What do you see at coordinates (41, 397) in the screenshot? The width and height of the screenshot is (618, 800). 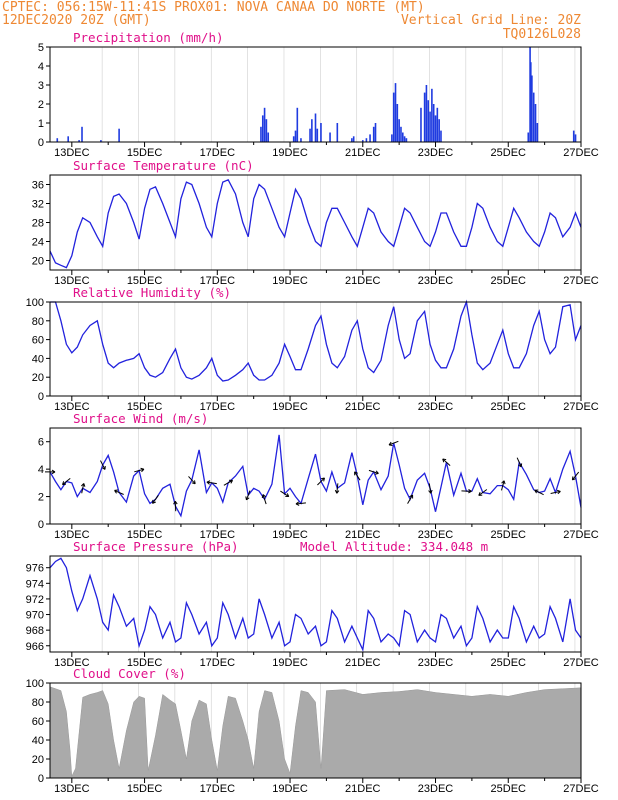 I see `rh-ytick-label: 0` at bounding box center [41, 397].